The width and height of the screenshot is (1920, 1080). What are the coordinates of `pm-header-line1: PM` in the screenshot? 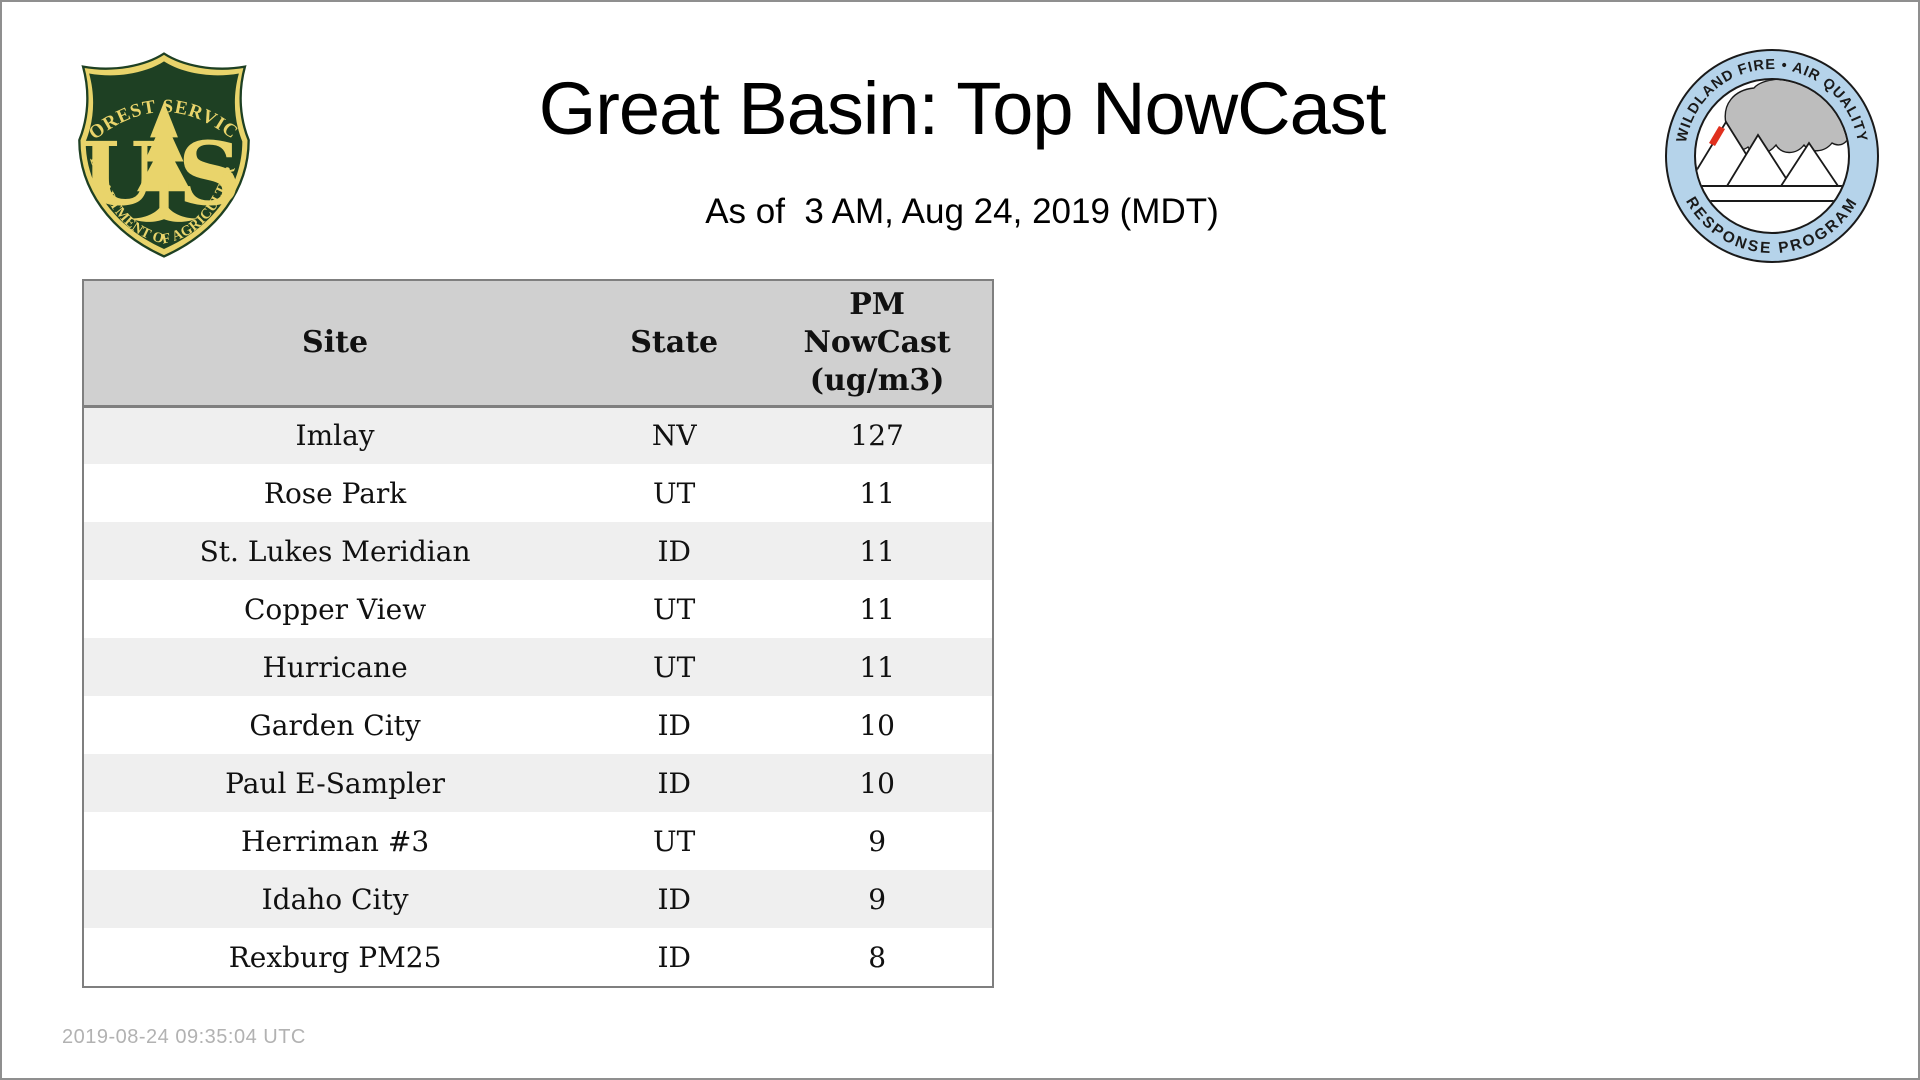 It's located at (877, 304).